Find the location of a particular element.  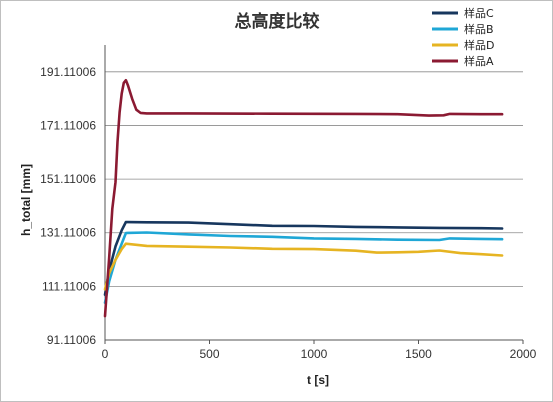

x-axis-title: t [s] is located at coordinates (318, 380).